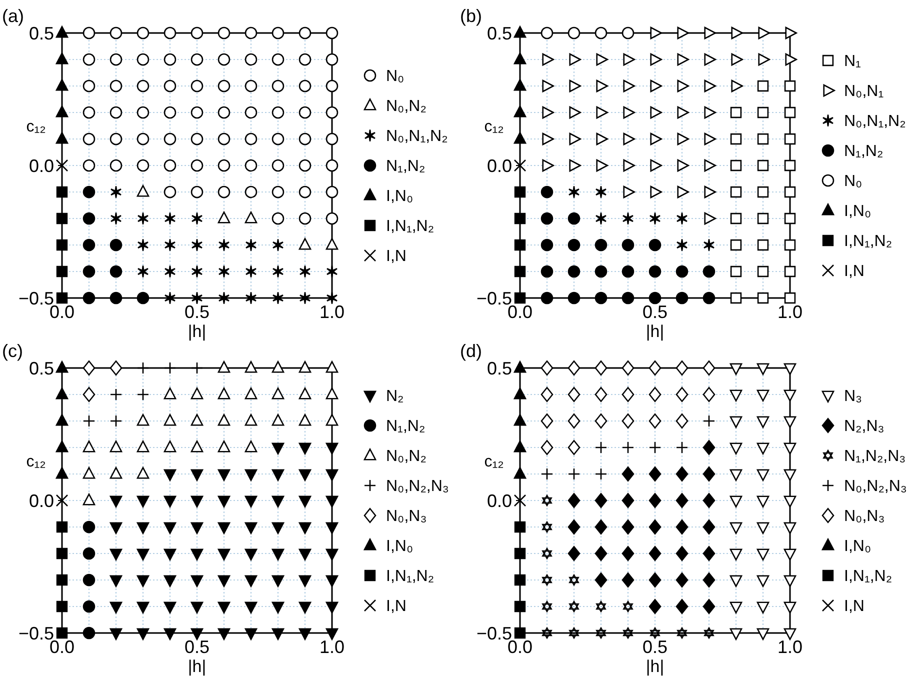 The height and width of the screenshot is (681, 915). What do you see at coordinates (41, 33) in the screenshot?
I see `y-tick-label: 0.5` at bounding box center [41, 33].